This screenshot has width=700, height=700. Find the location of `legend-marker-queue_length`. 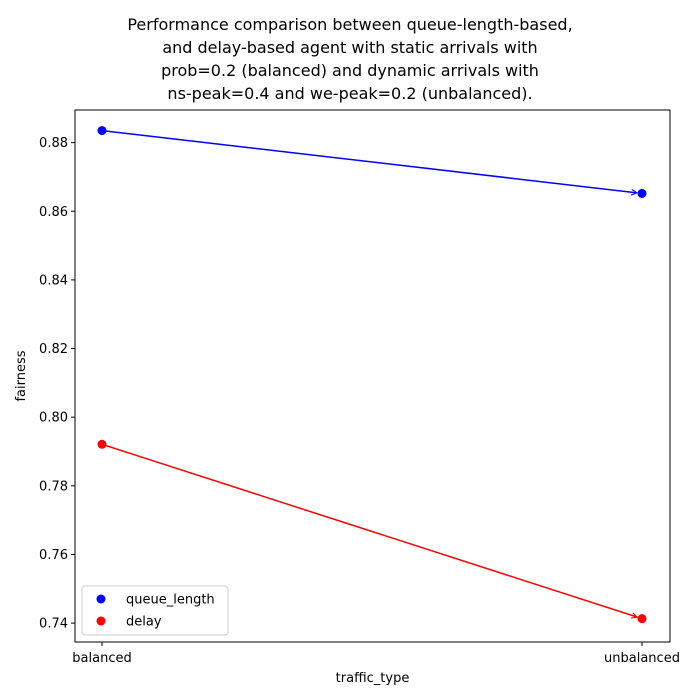

legend-marker-queue_length is located at coordinates (101, 599).